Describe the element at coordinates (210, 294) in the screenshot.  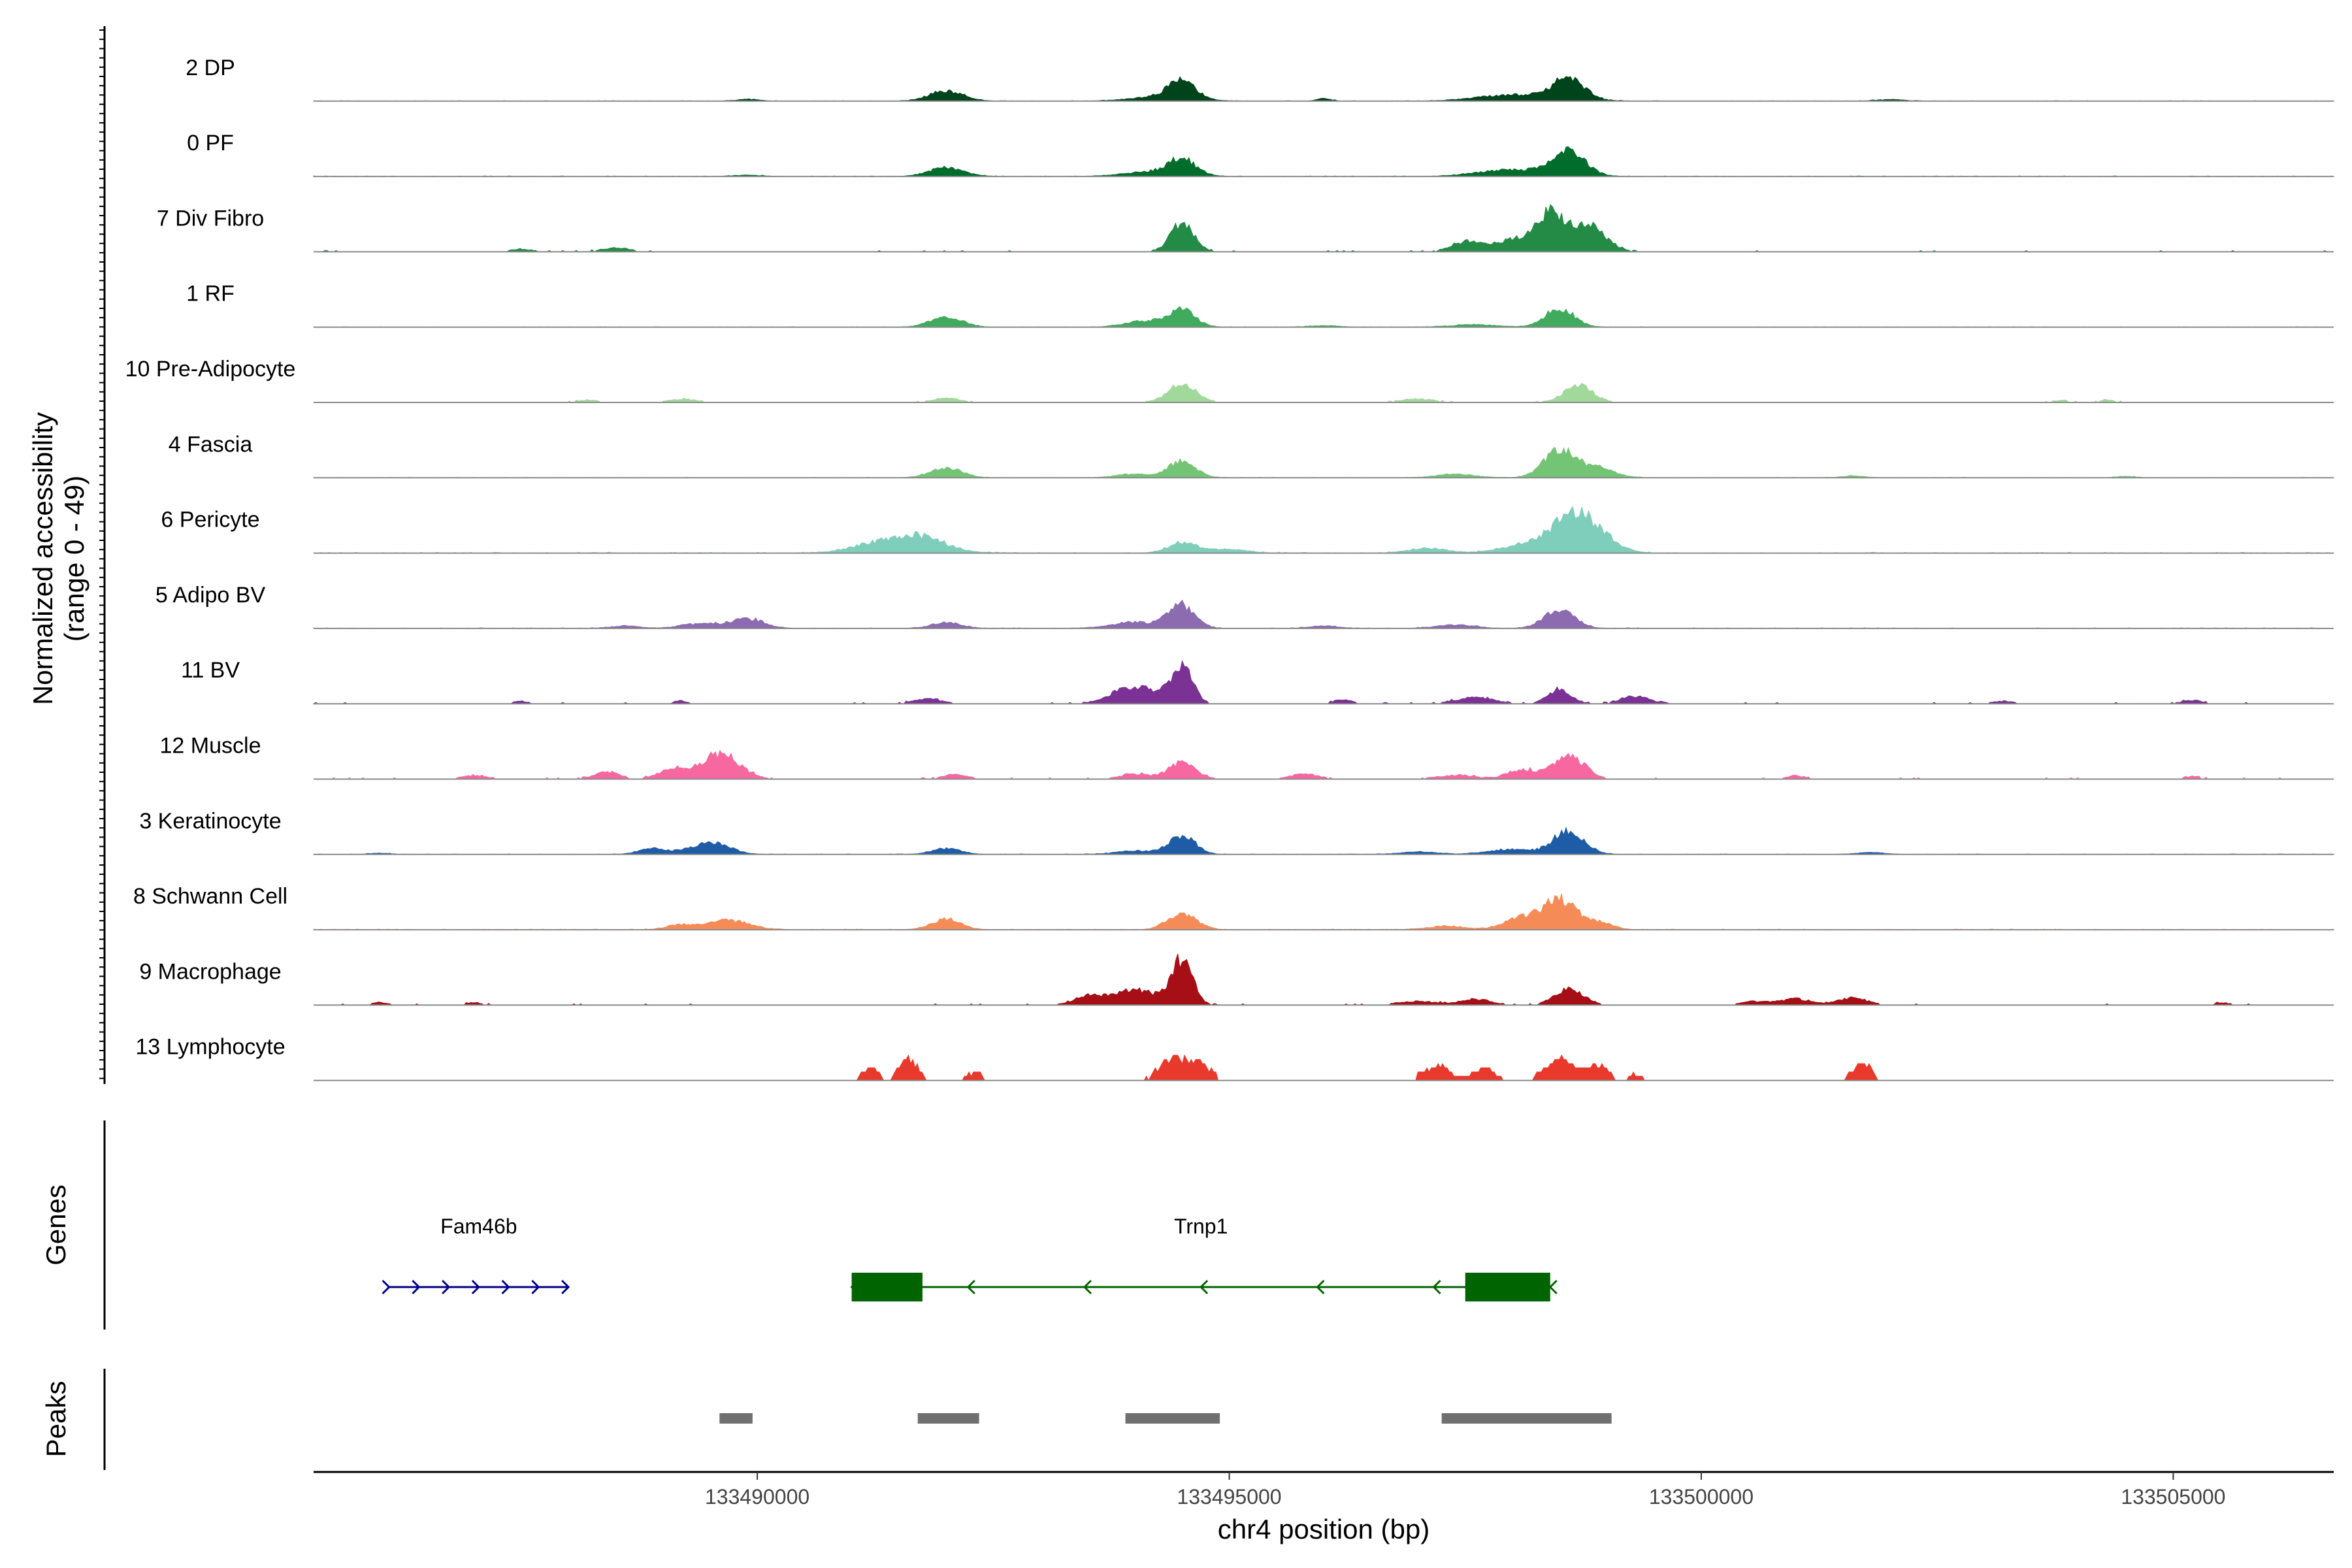
I see `track-label: 1 RF` at that location.